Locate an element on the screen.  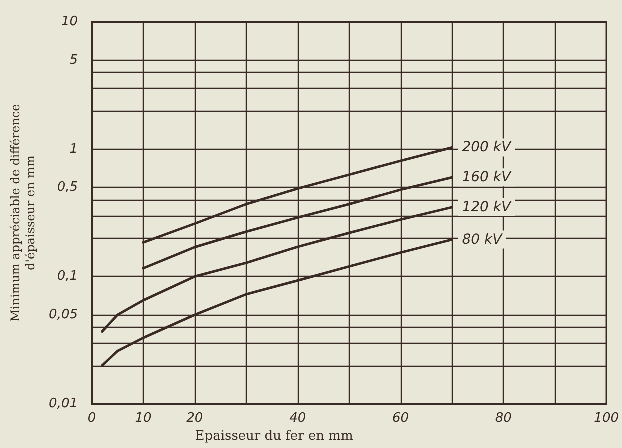
y-tick-label: 5 is located at coordinates (74, 60).